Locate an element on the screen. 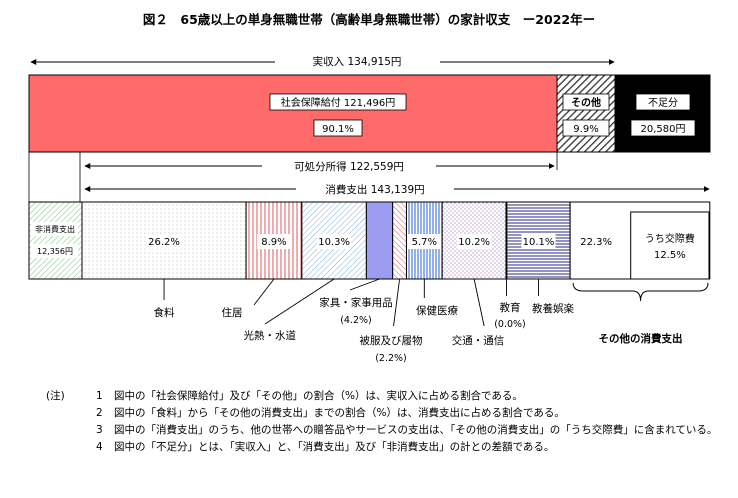 The height and width of the screenshot is (498, 738). label-education: 教育 is located at coordinates (510, 307).